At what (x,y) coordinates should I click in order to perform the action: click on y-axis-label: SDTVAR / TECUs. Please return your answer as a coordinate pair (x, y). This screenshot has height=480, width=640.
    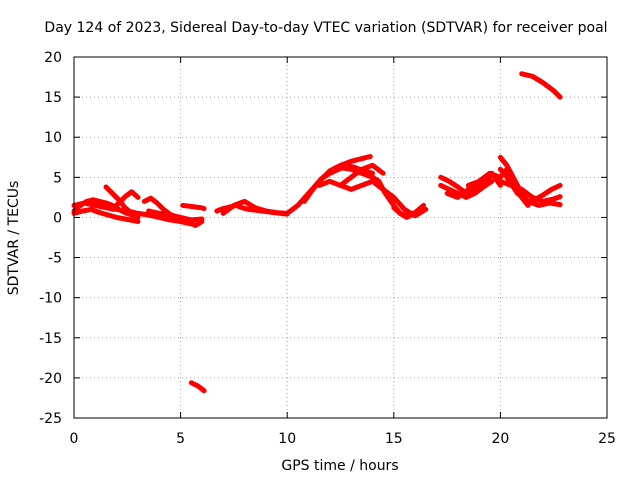
    Looking at the image, I should click on (14, 238).